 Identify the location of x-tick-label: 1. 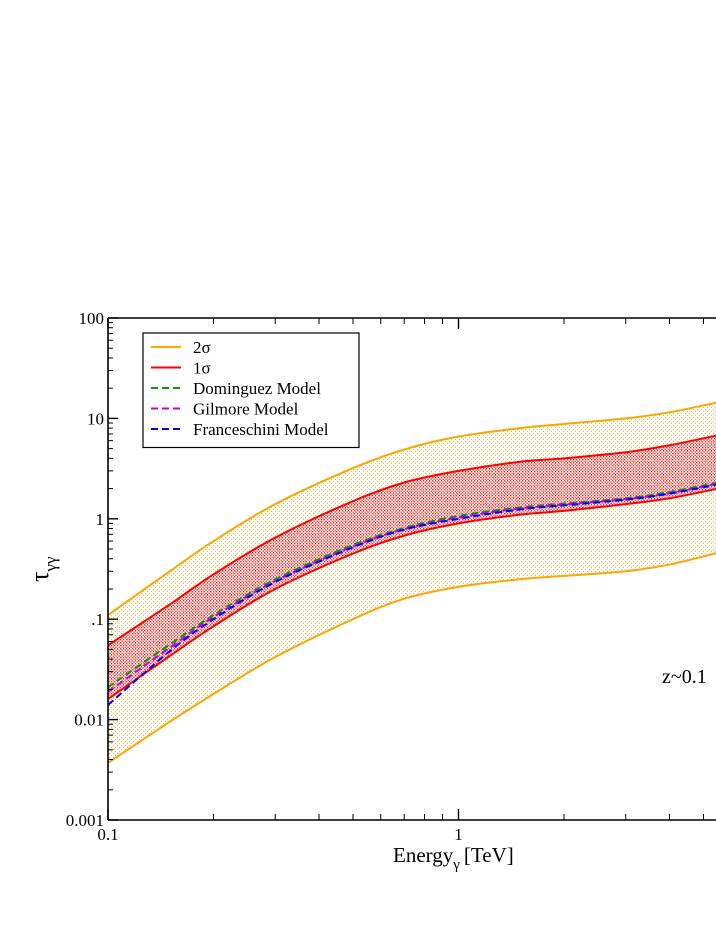
(458, 834).